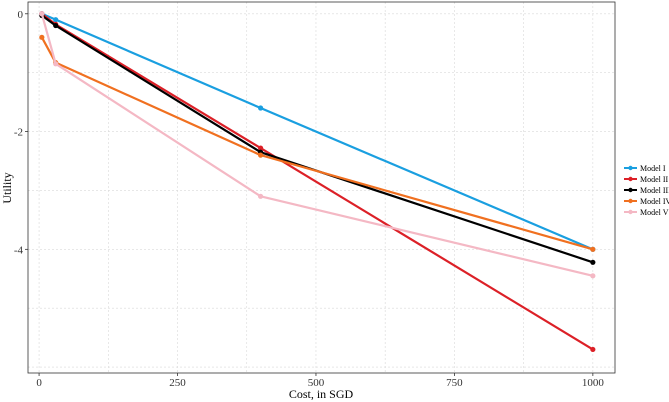 Image resolution: width=669 pixels, height=402 pixels. What do you see at coordinates (630, 168) in the screenshot?
I see `legend-marker-model-i` at bounding box center [630, 168].